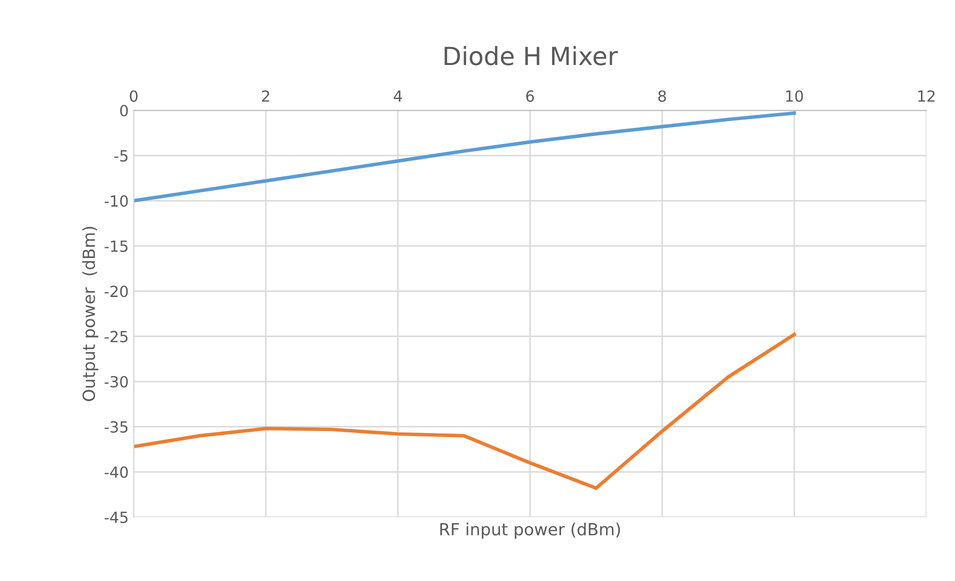 This screenshot has width=955, height=581. Describe the element at coordinates (465, 157) in the screenshot. I see `line-series` at that location.